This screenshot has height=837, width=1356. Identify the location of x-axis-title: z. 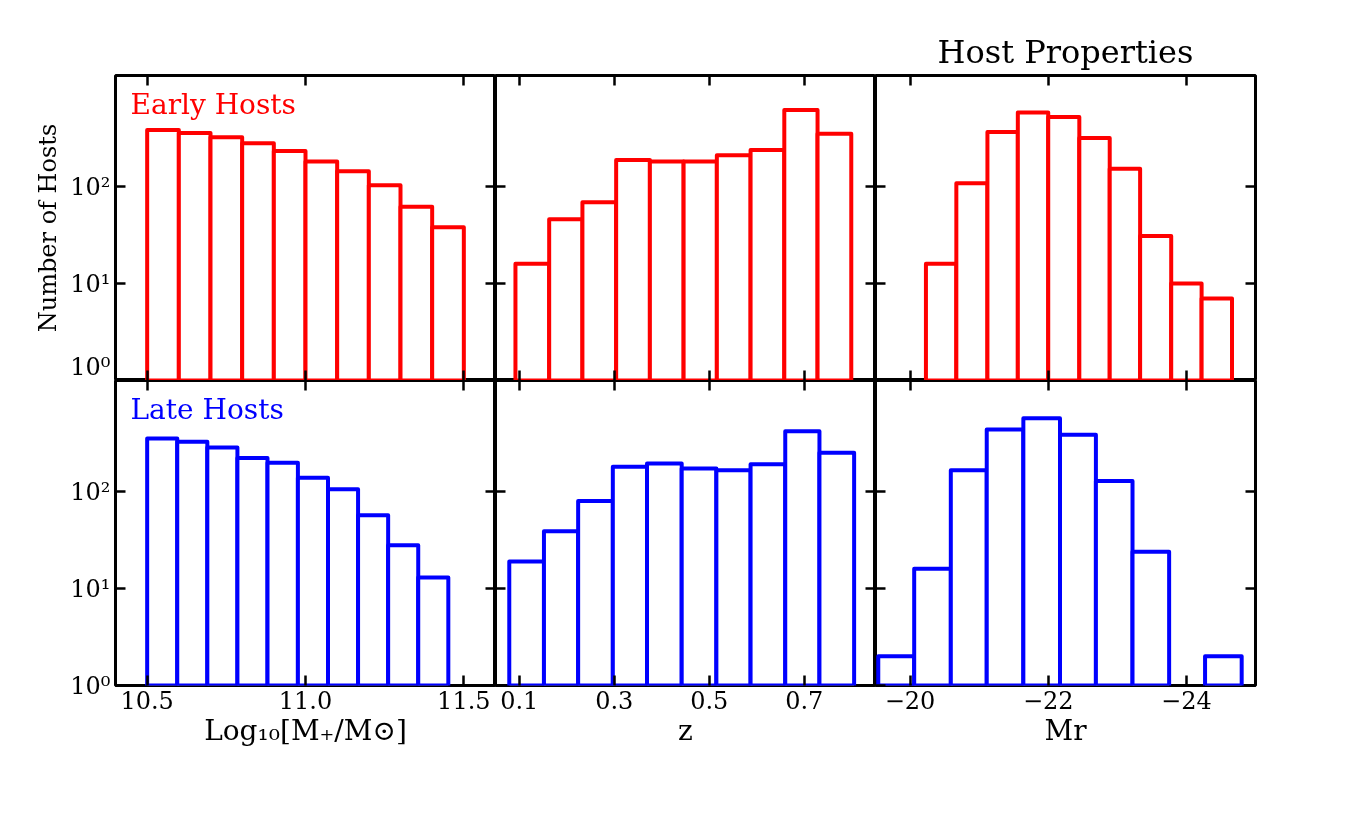
(685, 730).